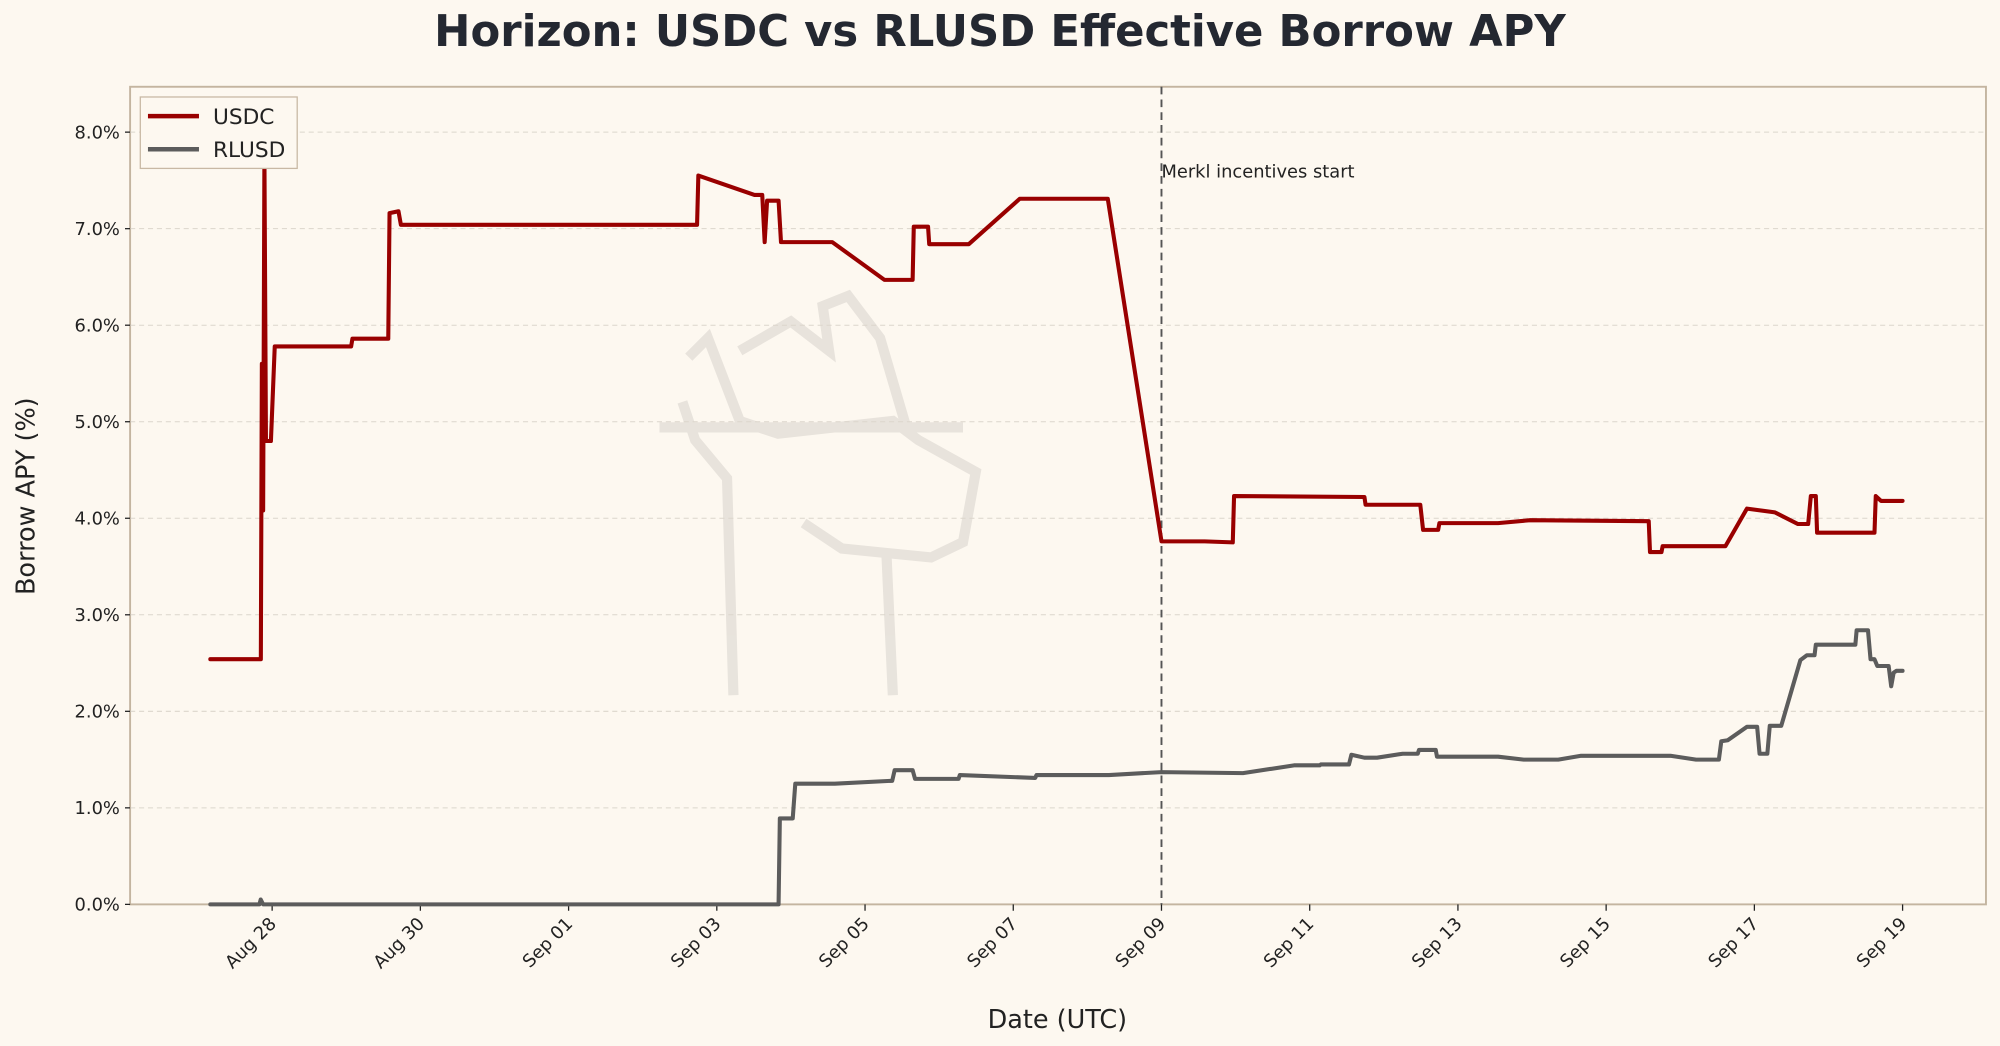 This screenshot has width=2000, height=1046. What do you see at coordinates (249, 150) in the screenshot?
I see `legend-label-rlusd: RLUSD` at bounding box center [249, 150].